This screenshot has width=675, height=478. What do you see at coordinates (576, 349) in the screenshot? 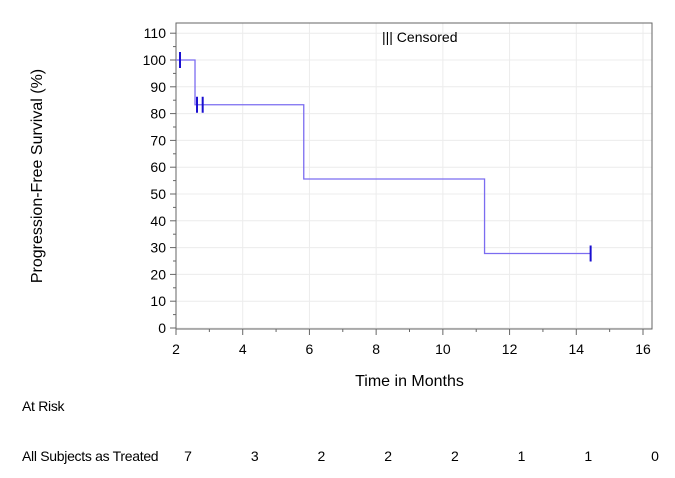
I see `x-tick-label: 14` at bounding box center [576, 349].